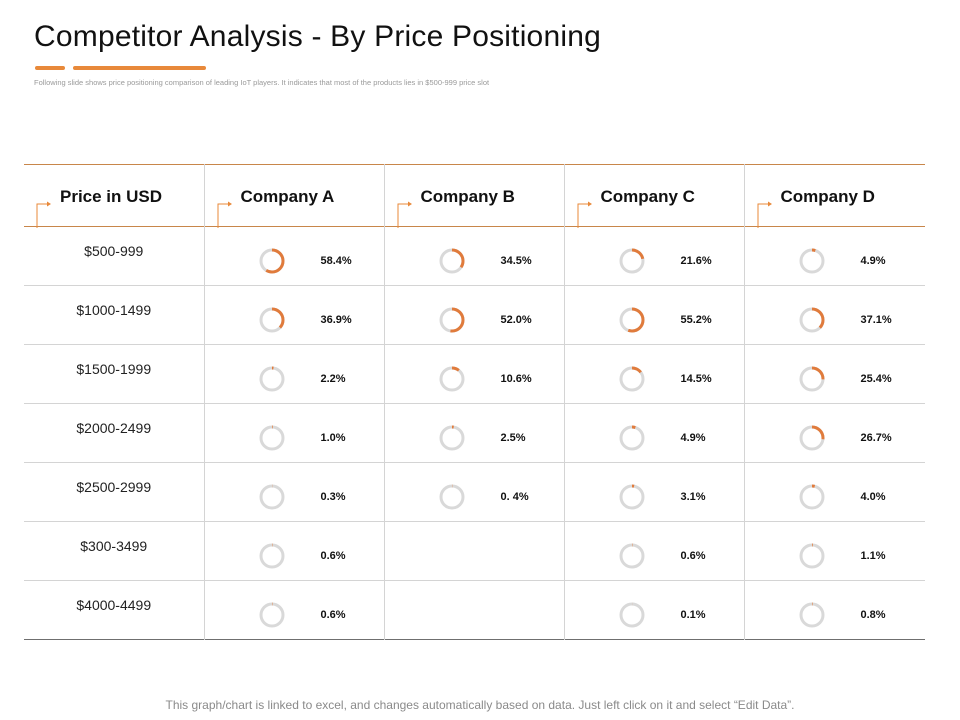 This screenshot has width=960, height=720. I want to click on share-percent-label: 3.1%, so click(693, 497).